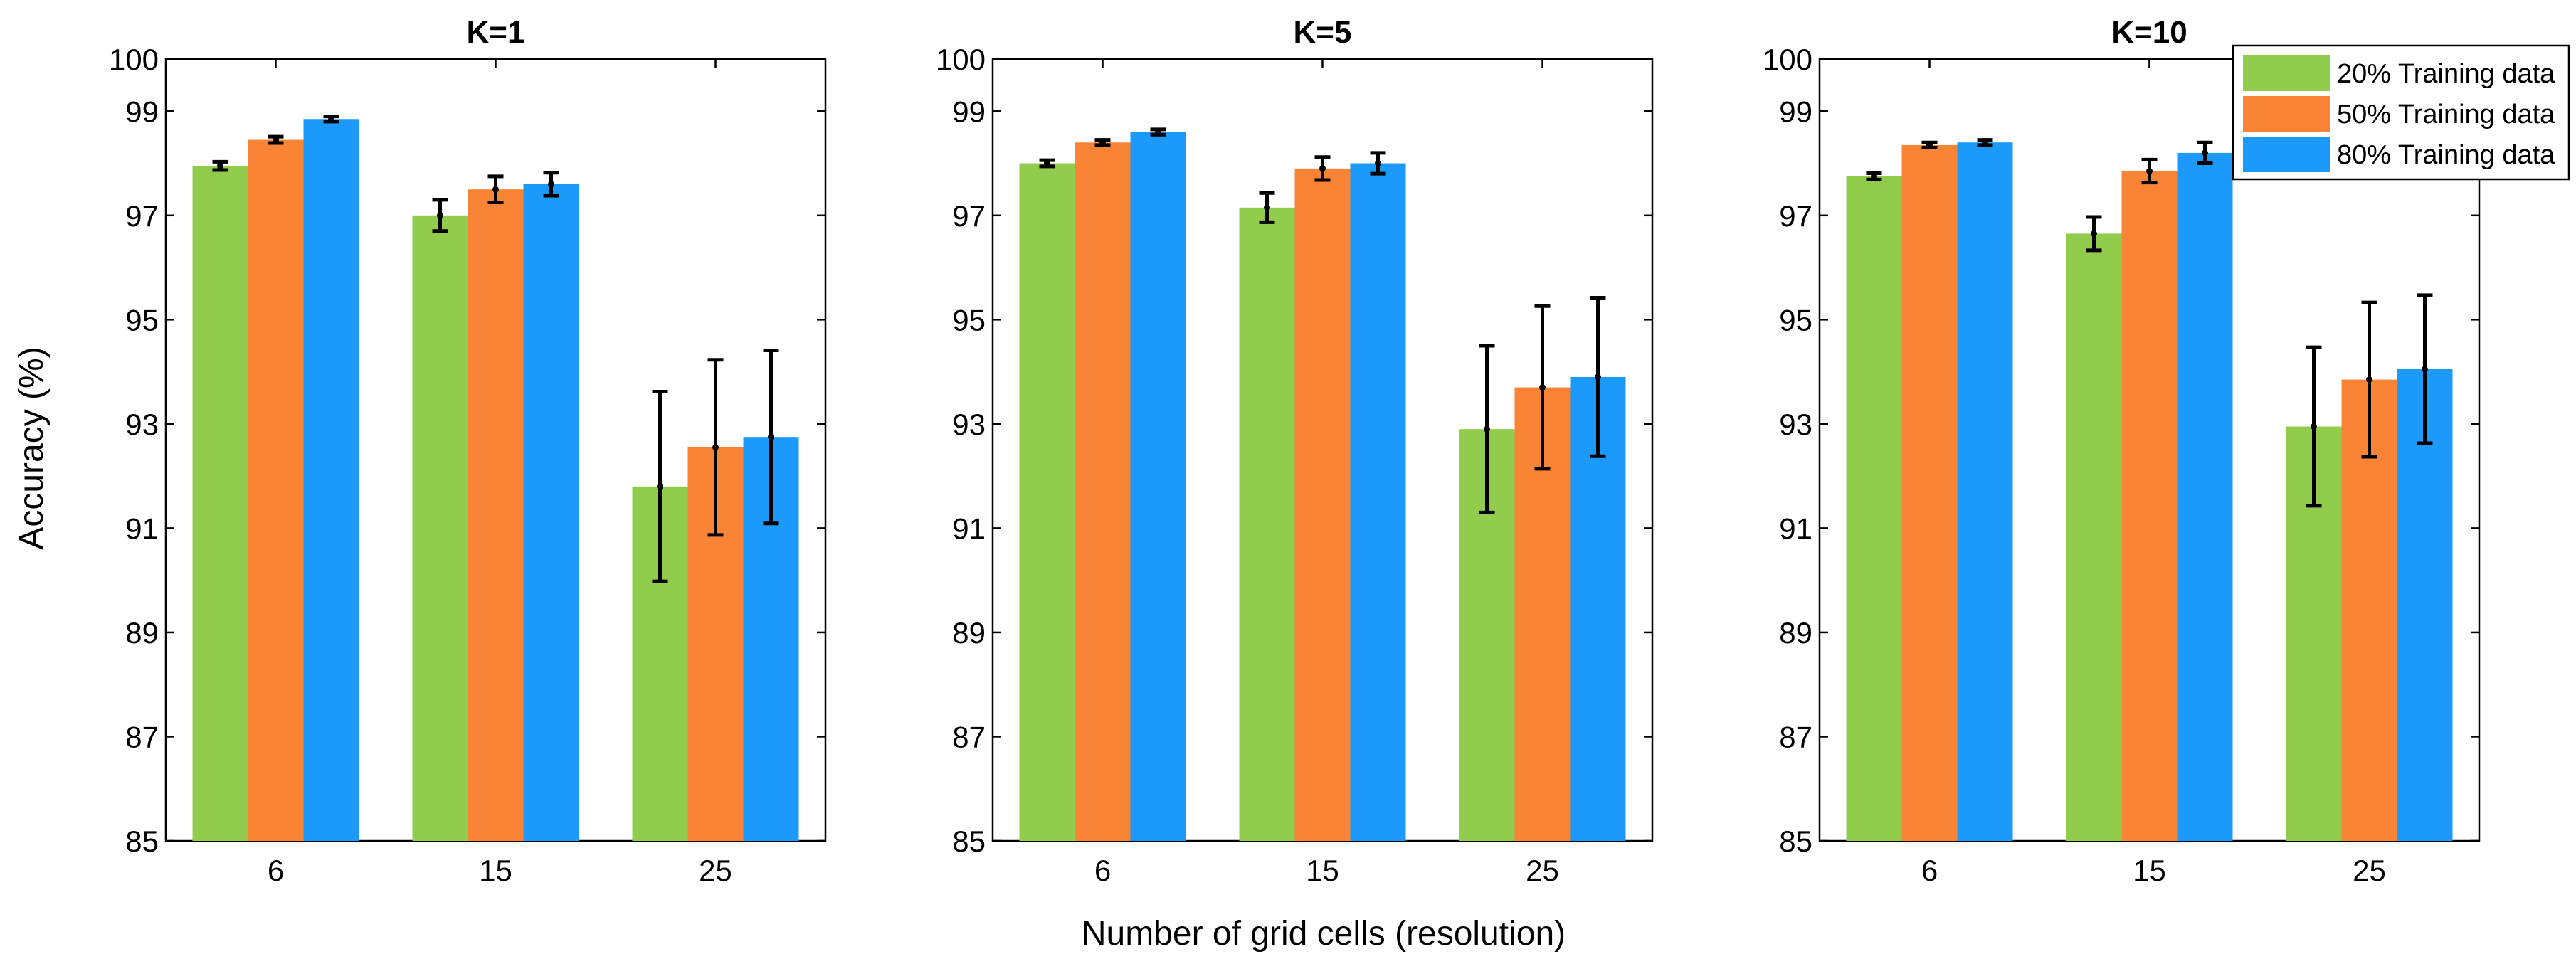 The height and width of the screenshot is (959, 2576). Describe the element at coordinates (2149, 32) in the screenshot. I see `chart-title: K=10` at that location.